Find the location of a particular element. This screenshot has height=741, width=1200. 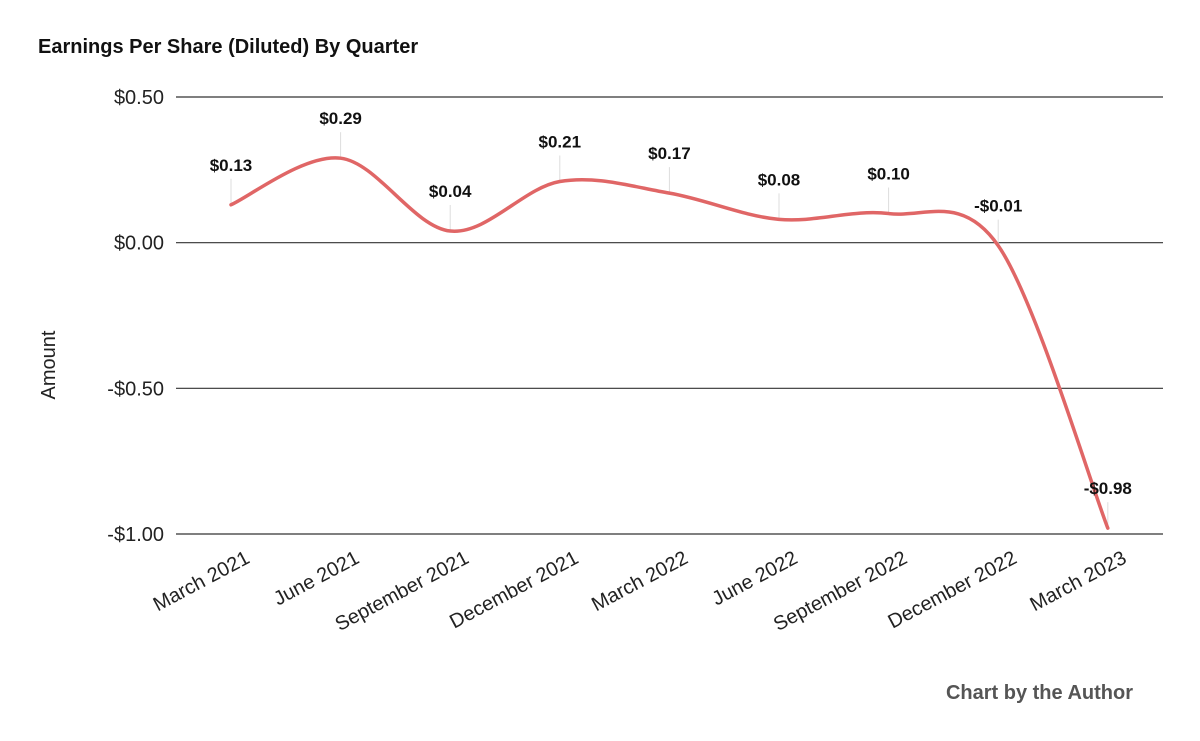

chart-credit: Chart by the Author is located at coordinates (1039, 693).